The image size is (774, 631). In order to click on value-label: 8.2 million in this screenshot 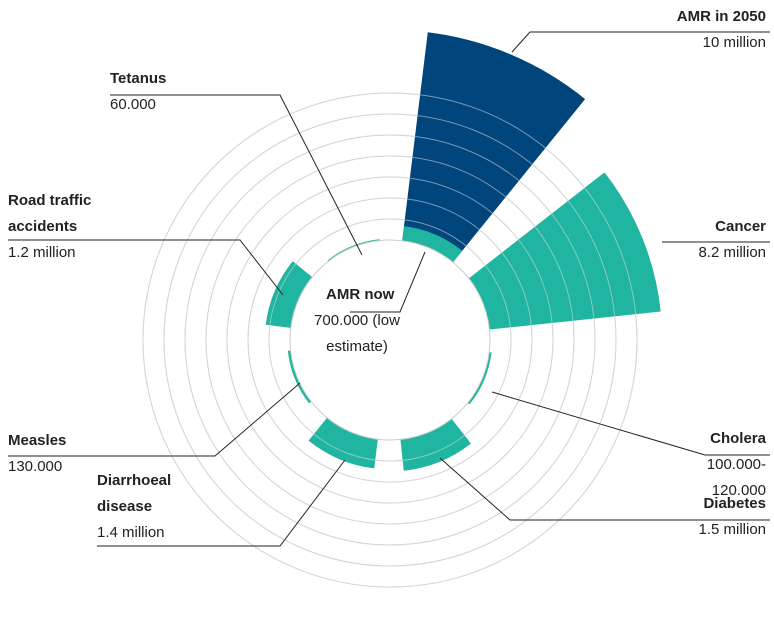, I will do `click(732, 252)`.